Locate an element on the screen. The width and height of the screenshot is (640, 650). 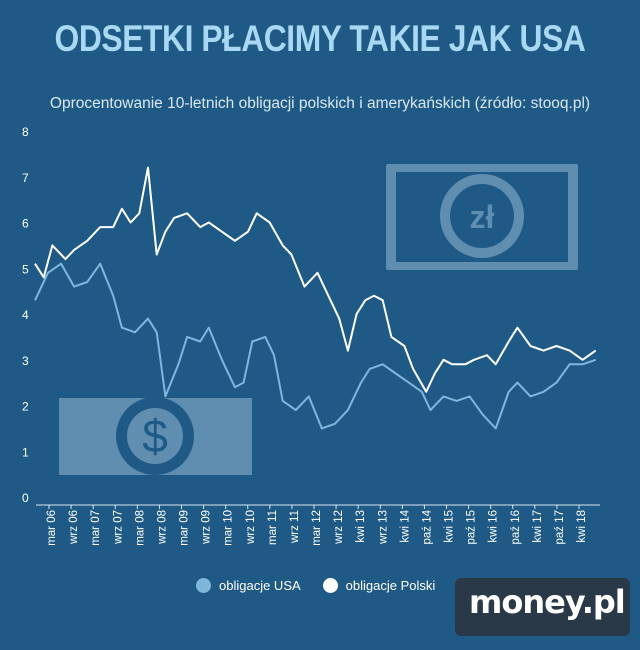
x-tick-label: wrz 12 is located at coordinates (339, 527).